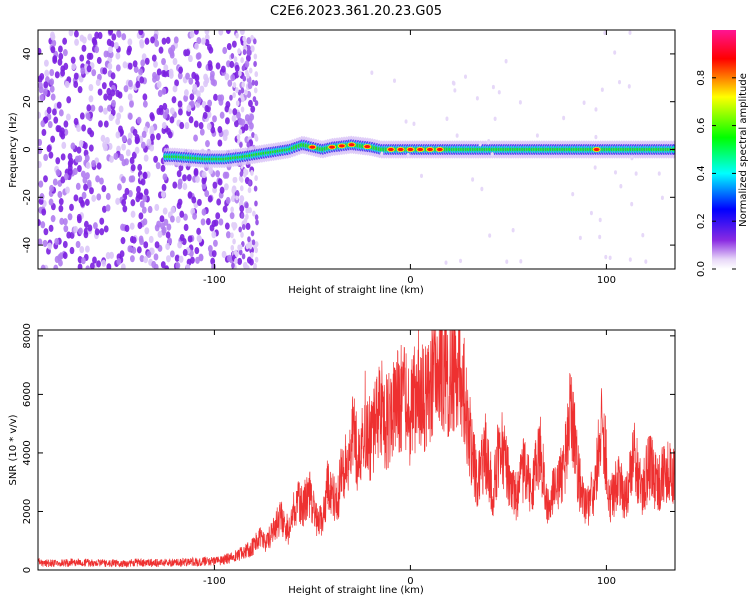 This screenshot has height=600, width=750. Describe the element at coordinates (356, 590) in the screenshot. I see `snr-x-label: Height of straight line (km)` at that location.